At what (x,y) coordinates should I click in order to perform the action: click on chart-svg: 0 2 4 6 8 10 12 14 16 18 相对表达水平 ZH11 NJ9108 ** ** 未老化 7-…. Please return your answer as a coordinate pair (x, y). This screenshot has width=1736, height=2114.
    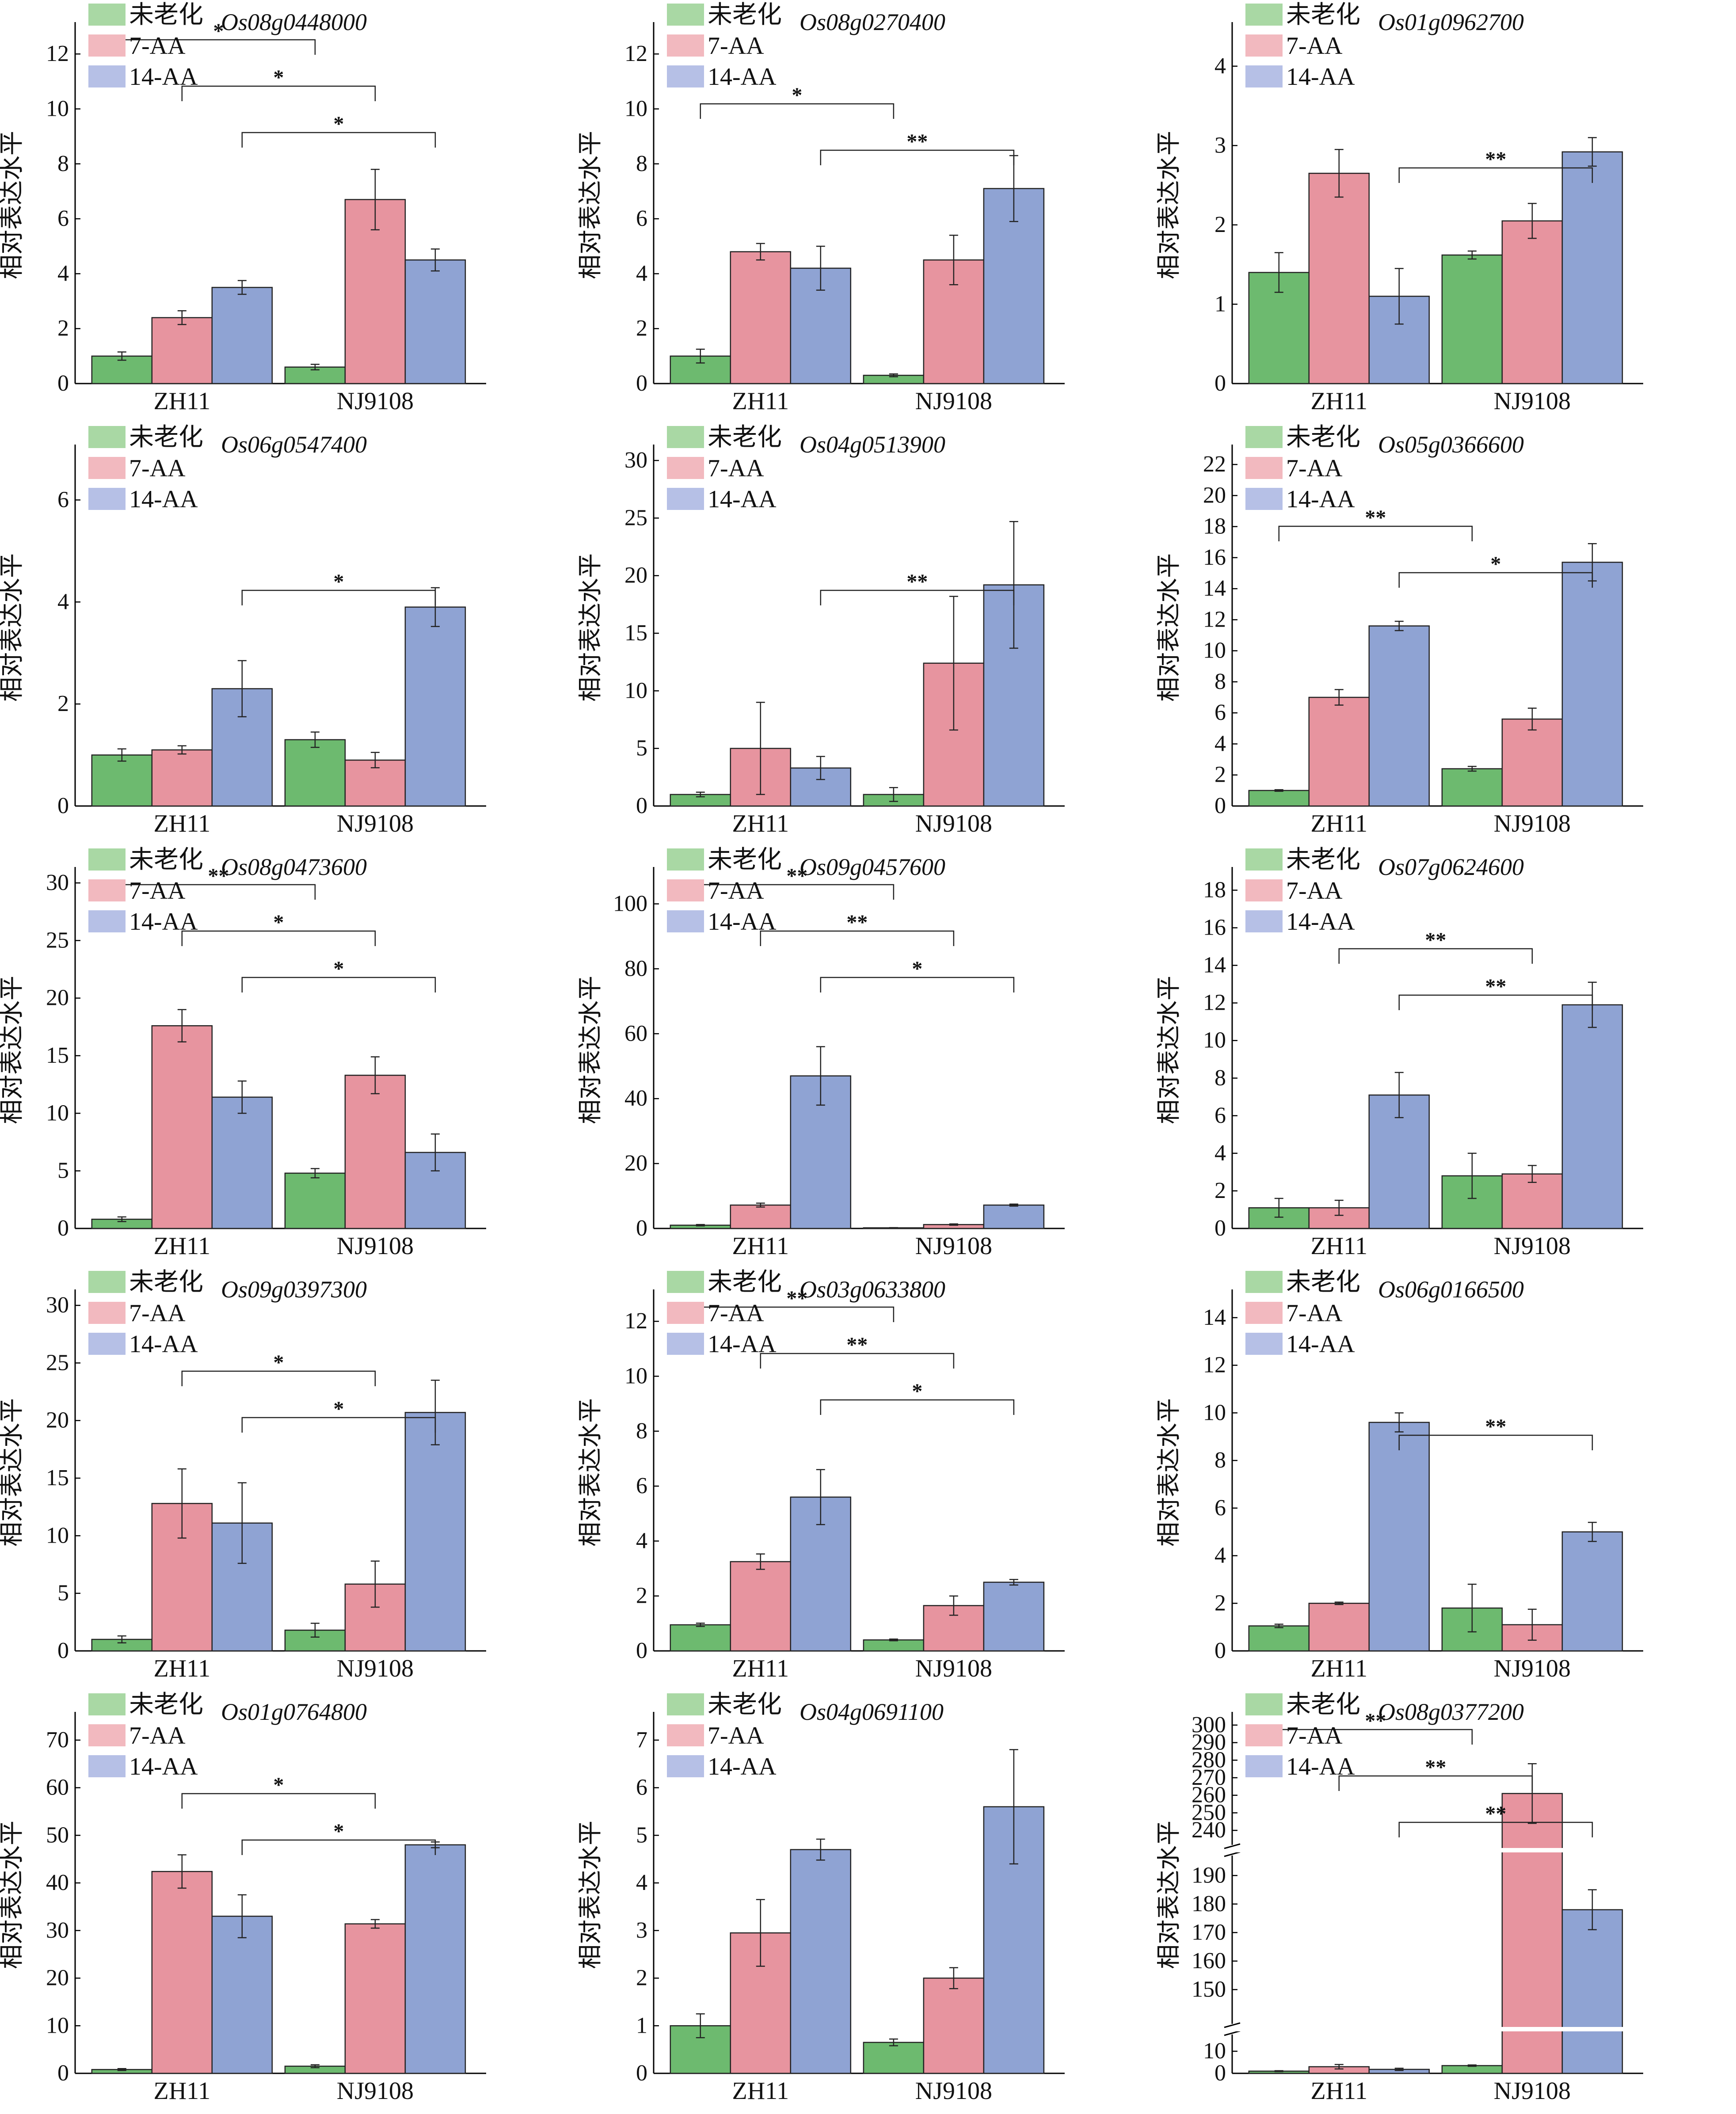
    Looking at the image, I should click on (1400, 1053).